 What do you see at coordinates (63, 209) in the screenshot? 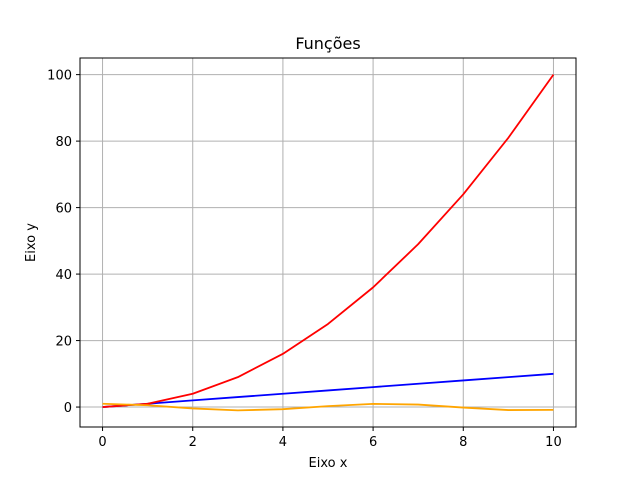
I see `y-tick-label: 60` at bounding box center [63, 209].